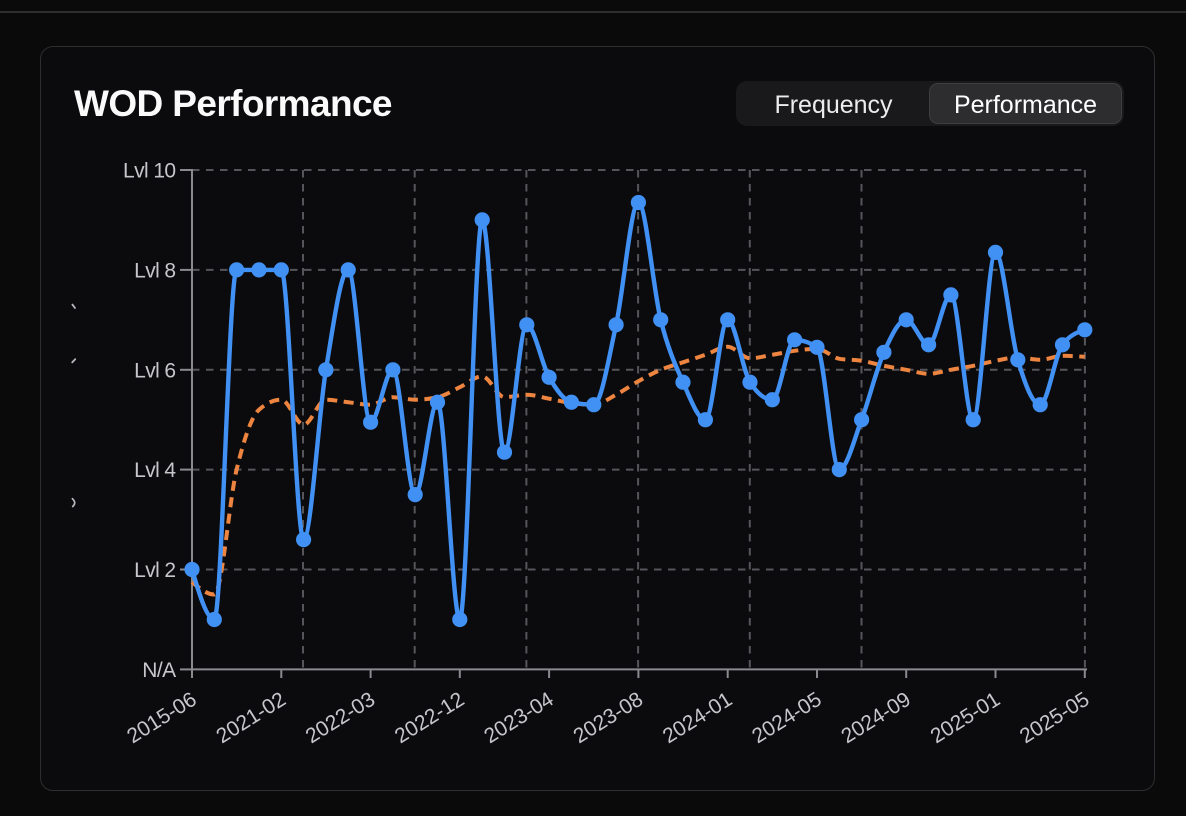 The width and height of the screenshot is (1186, 816). Describe the element at coordinates (966, 718) in the screenshot. I see `svg-text: 2025-01` at that location.